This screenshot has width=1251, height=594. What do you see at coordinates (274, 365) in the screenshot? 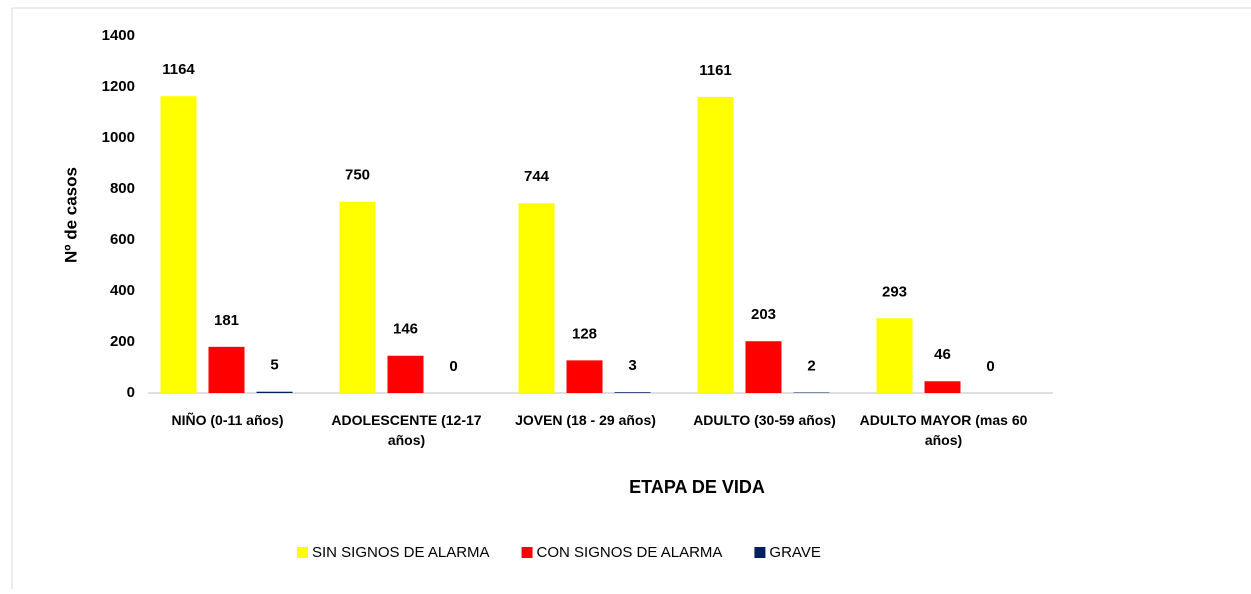
I see `value-label: 5` at bounding box center [274, 365].